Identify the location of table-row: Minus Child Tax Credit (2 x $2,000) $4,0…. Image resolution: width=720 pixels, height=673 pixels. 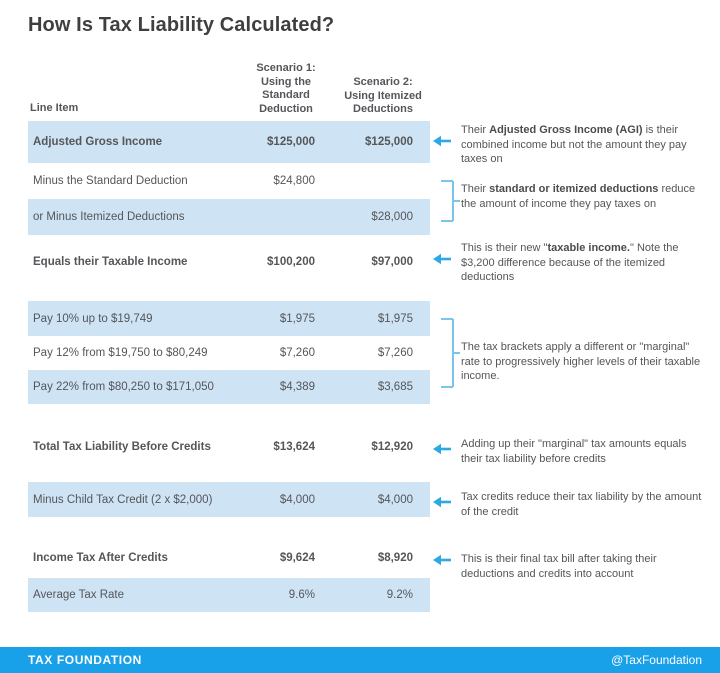
(229, 499).